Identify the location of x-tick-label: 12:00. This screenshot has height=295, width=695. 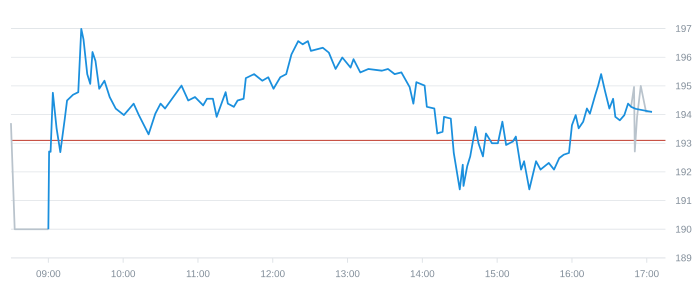
(273, 274).